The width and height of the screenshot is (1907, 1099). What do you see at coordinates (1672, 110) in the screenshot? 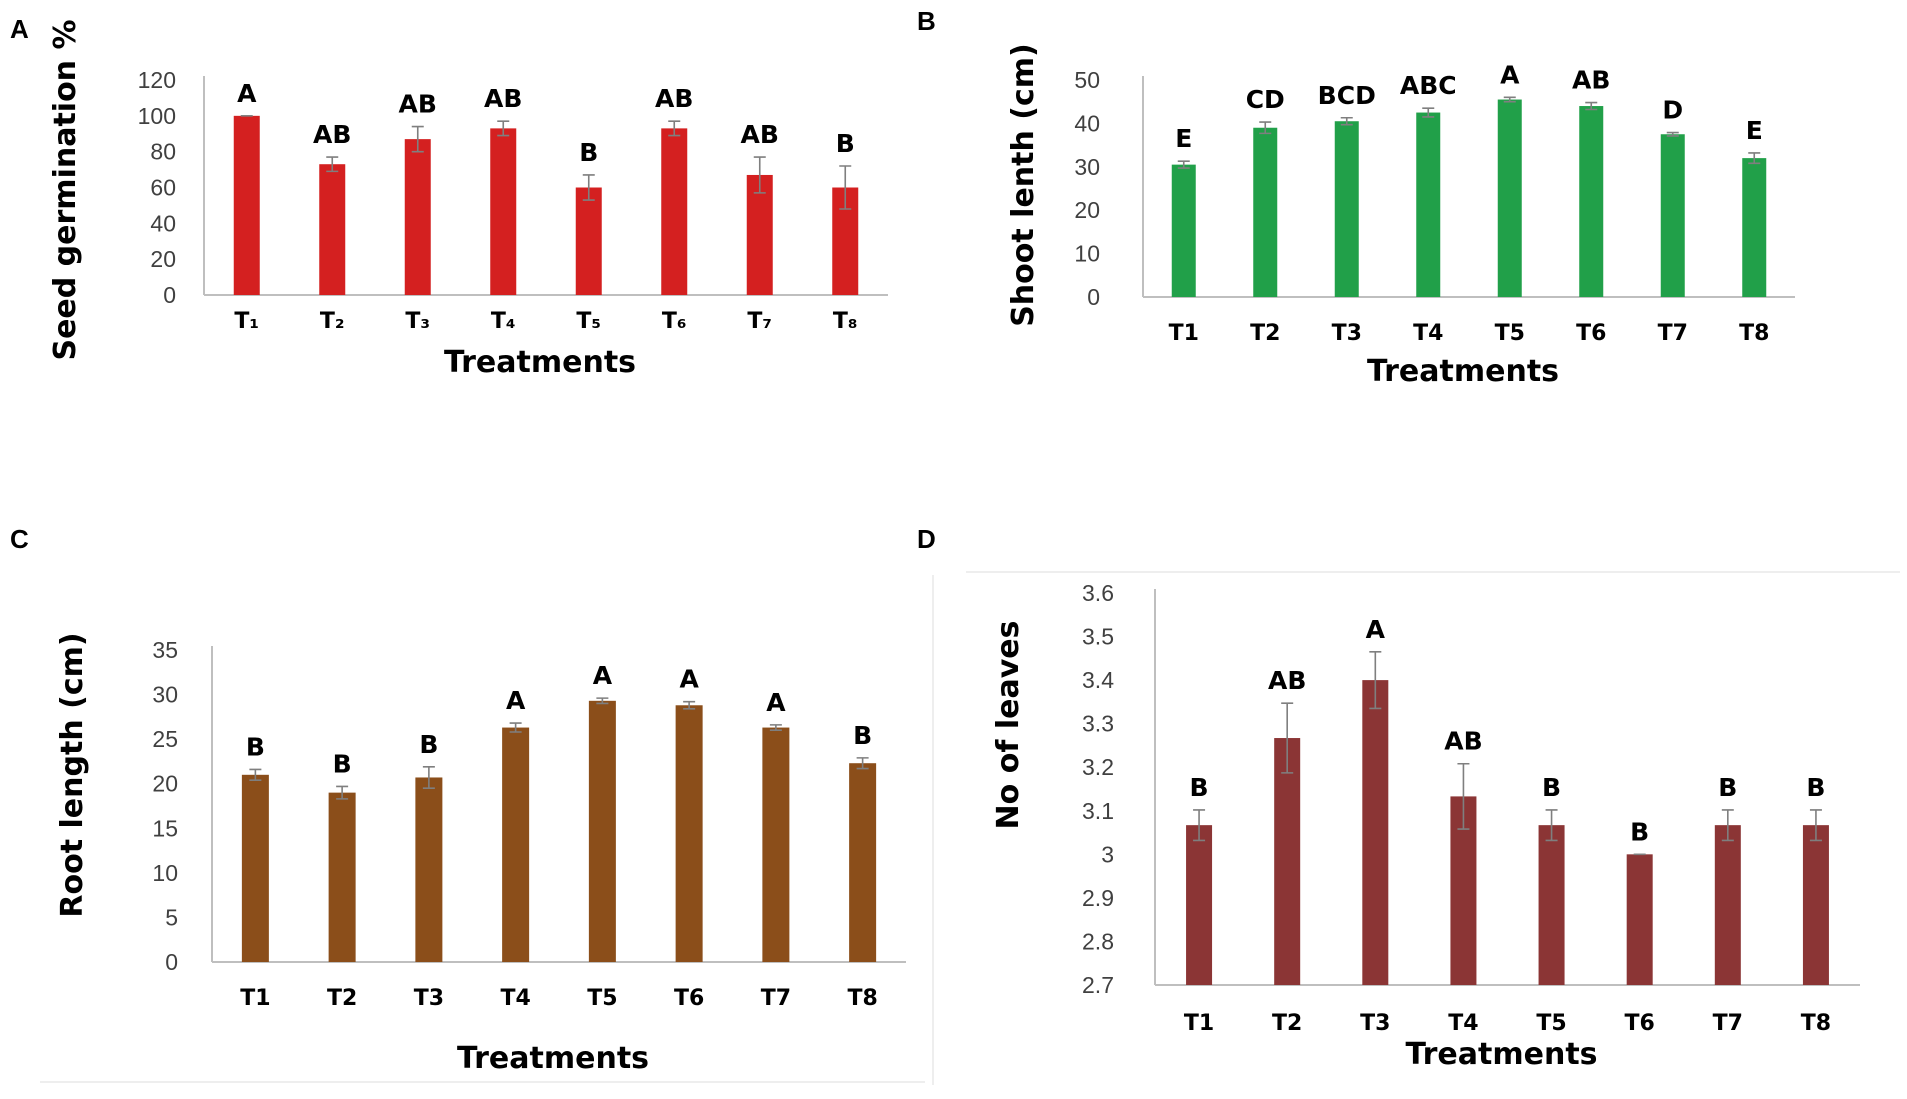
I see `significance-letter: D` at bounding box center [1672, 110].